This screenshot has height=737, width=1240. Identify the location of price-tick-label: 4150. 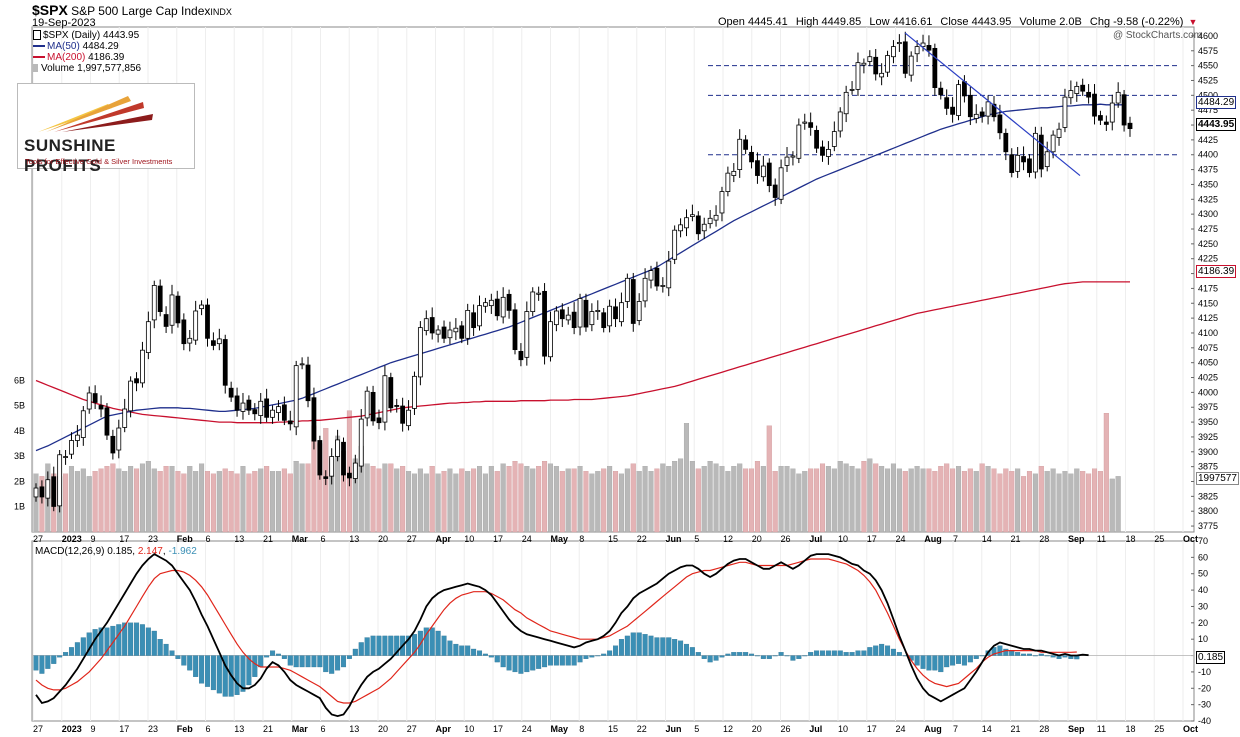
(1208, 303).